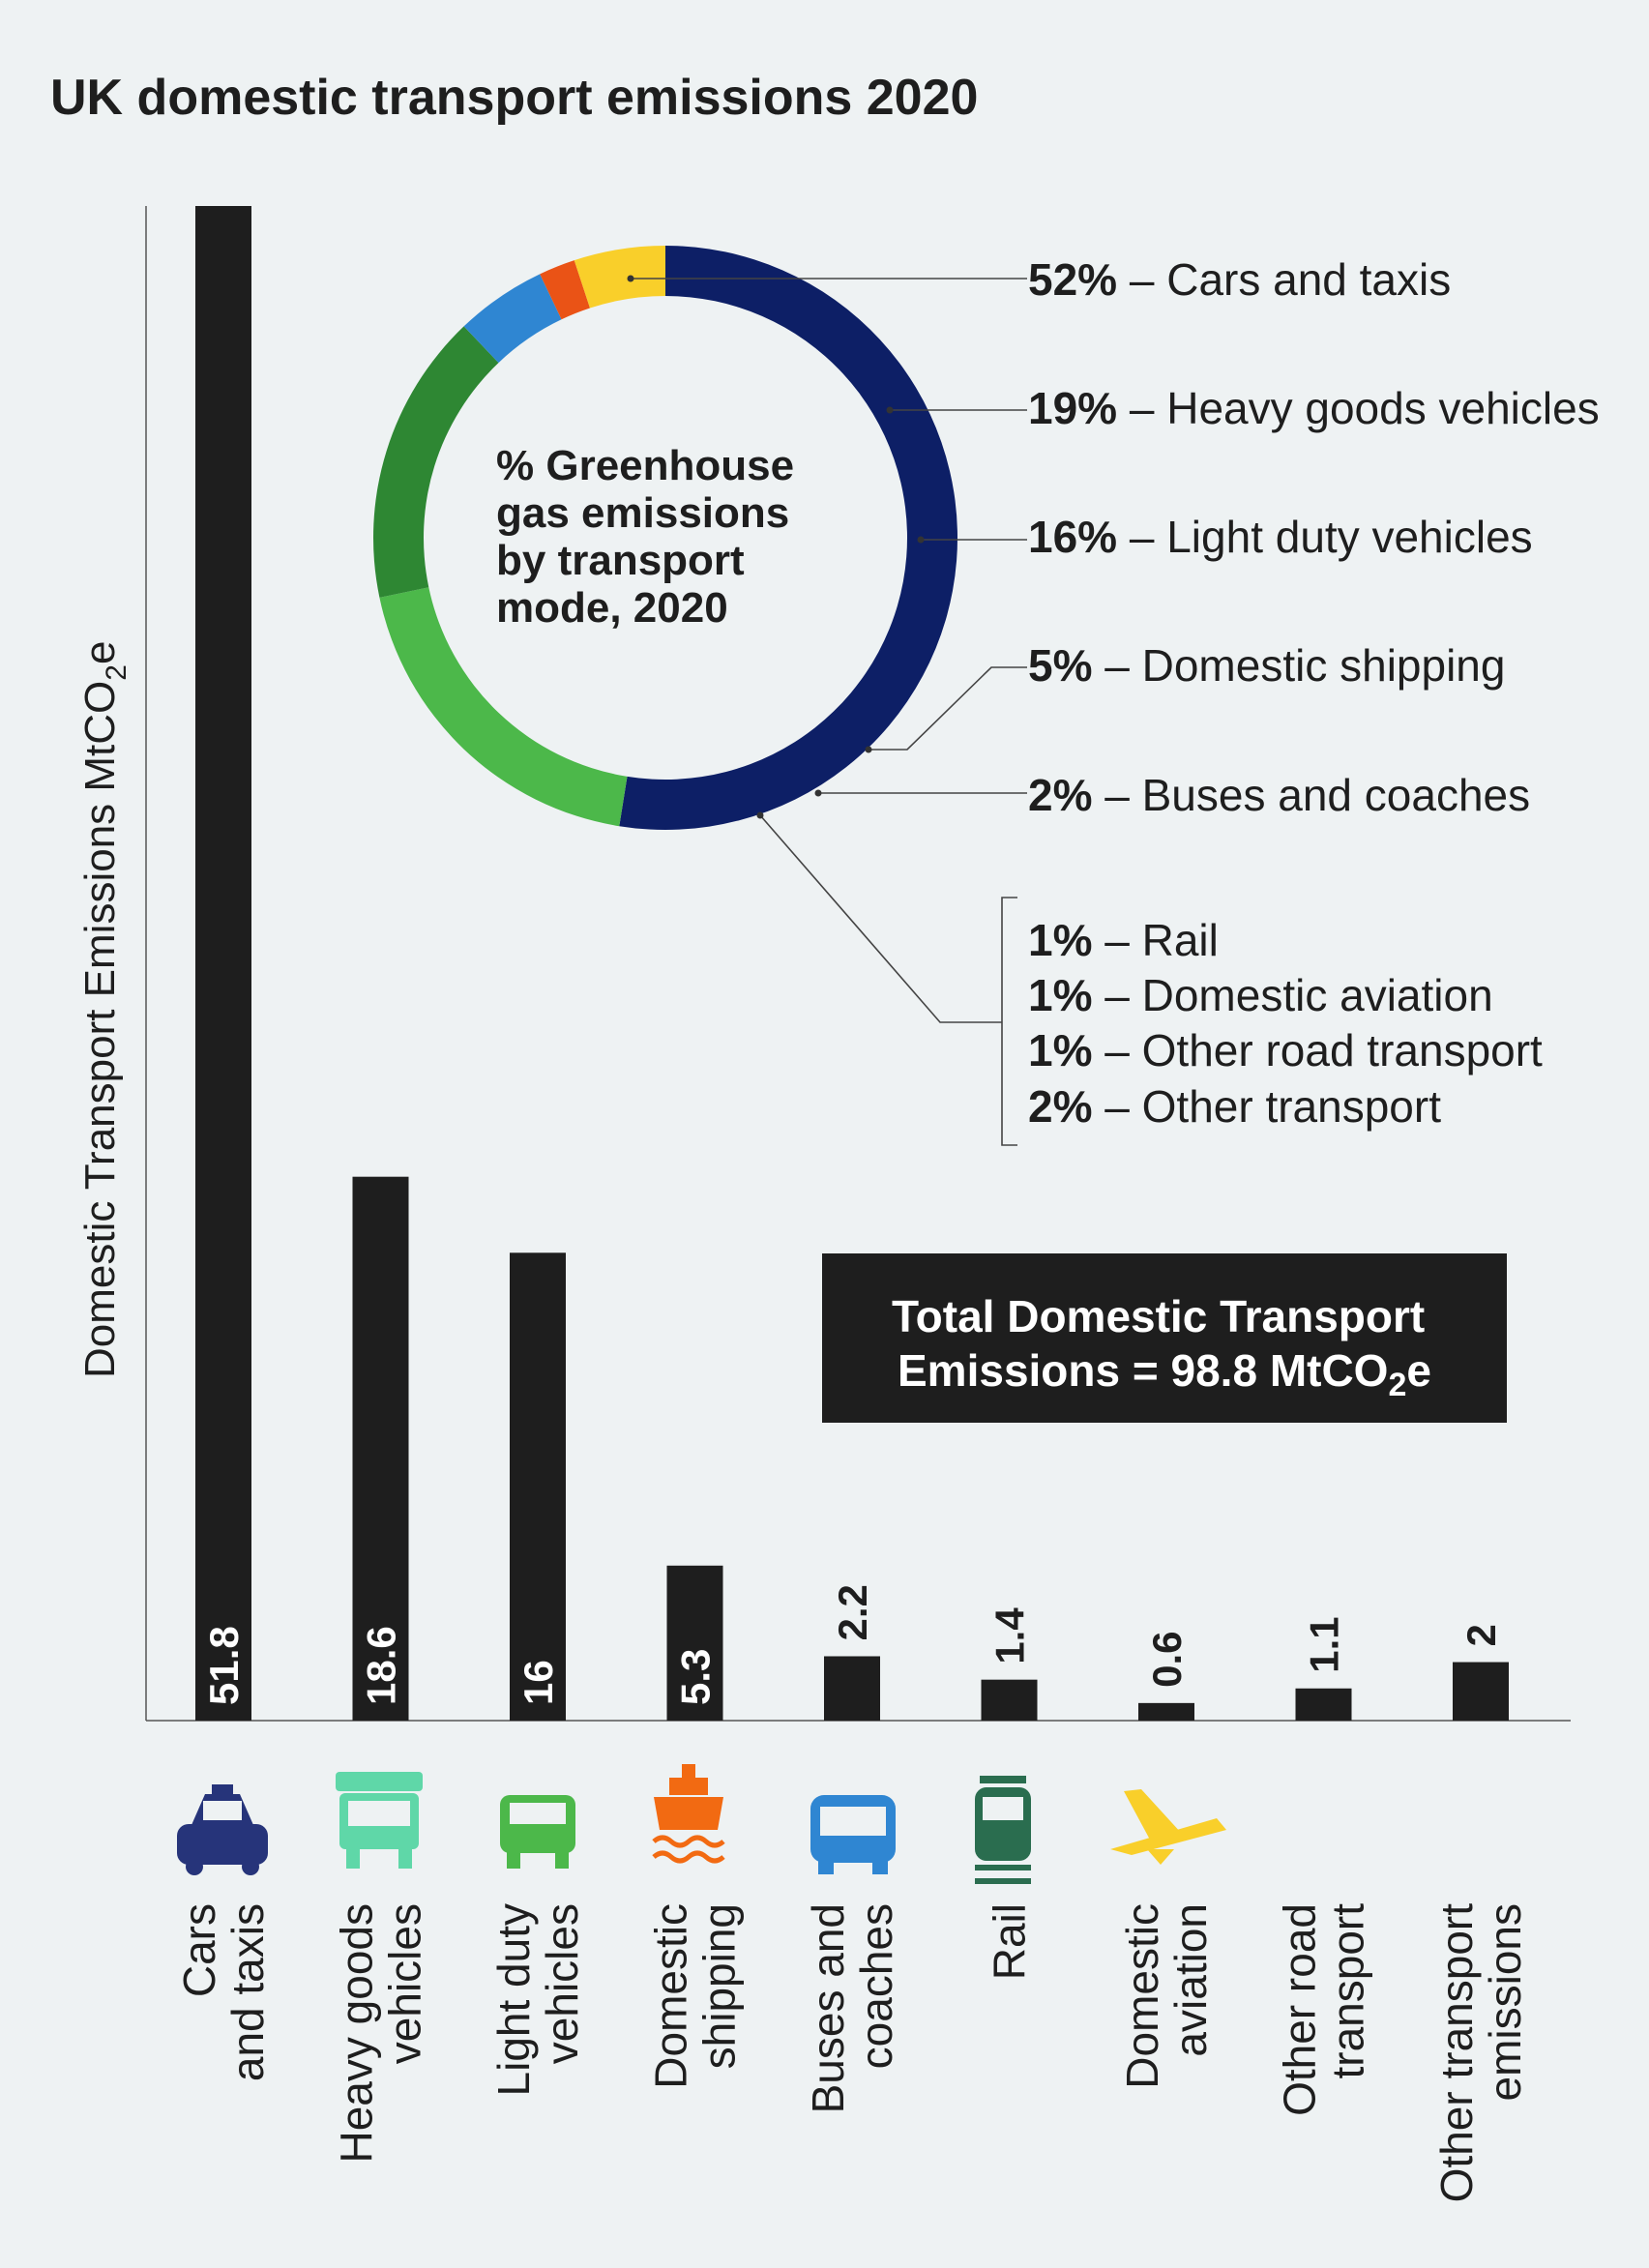  I want to click on bar-value-label: 2.2, so click(853, 1612).